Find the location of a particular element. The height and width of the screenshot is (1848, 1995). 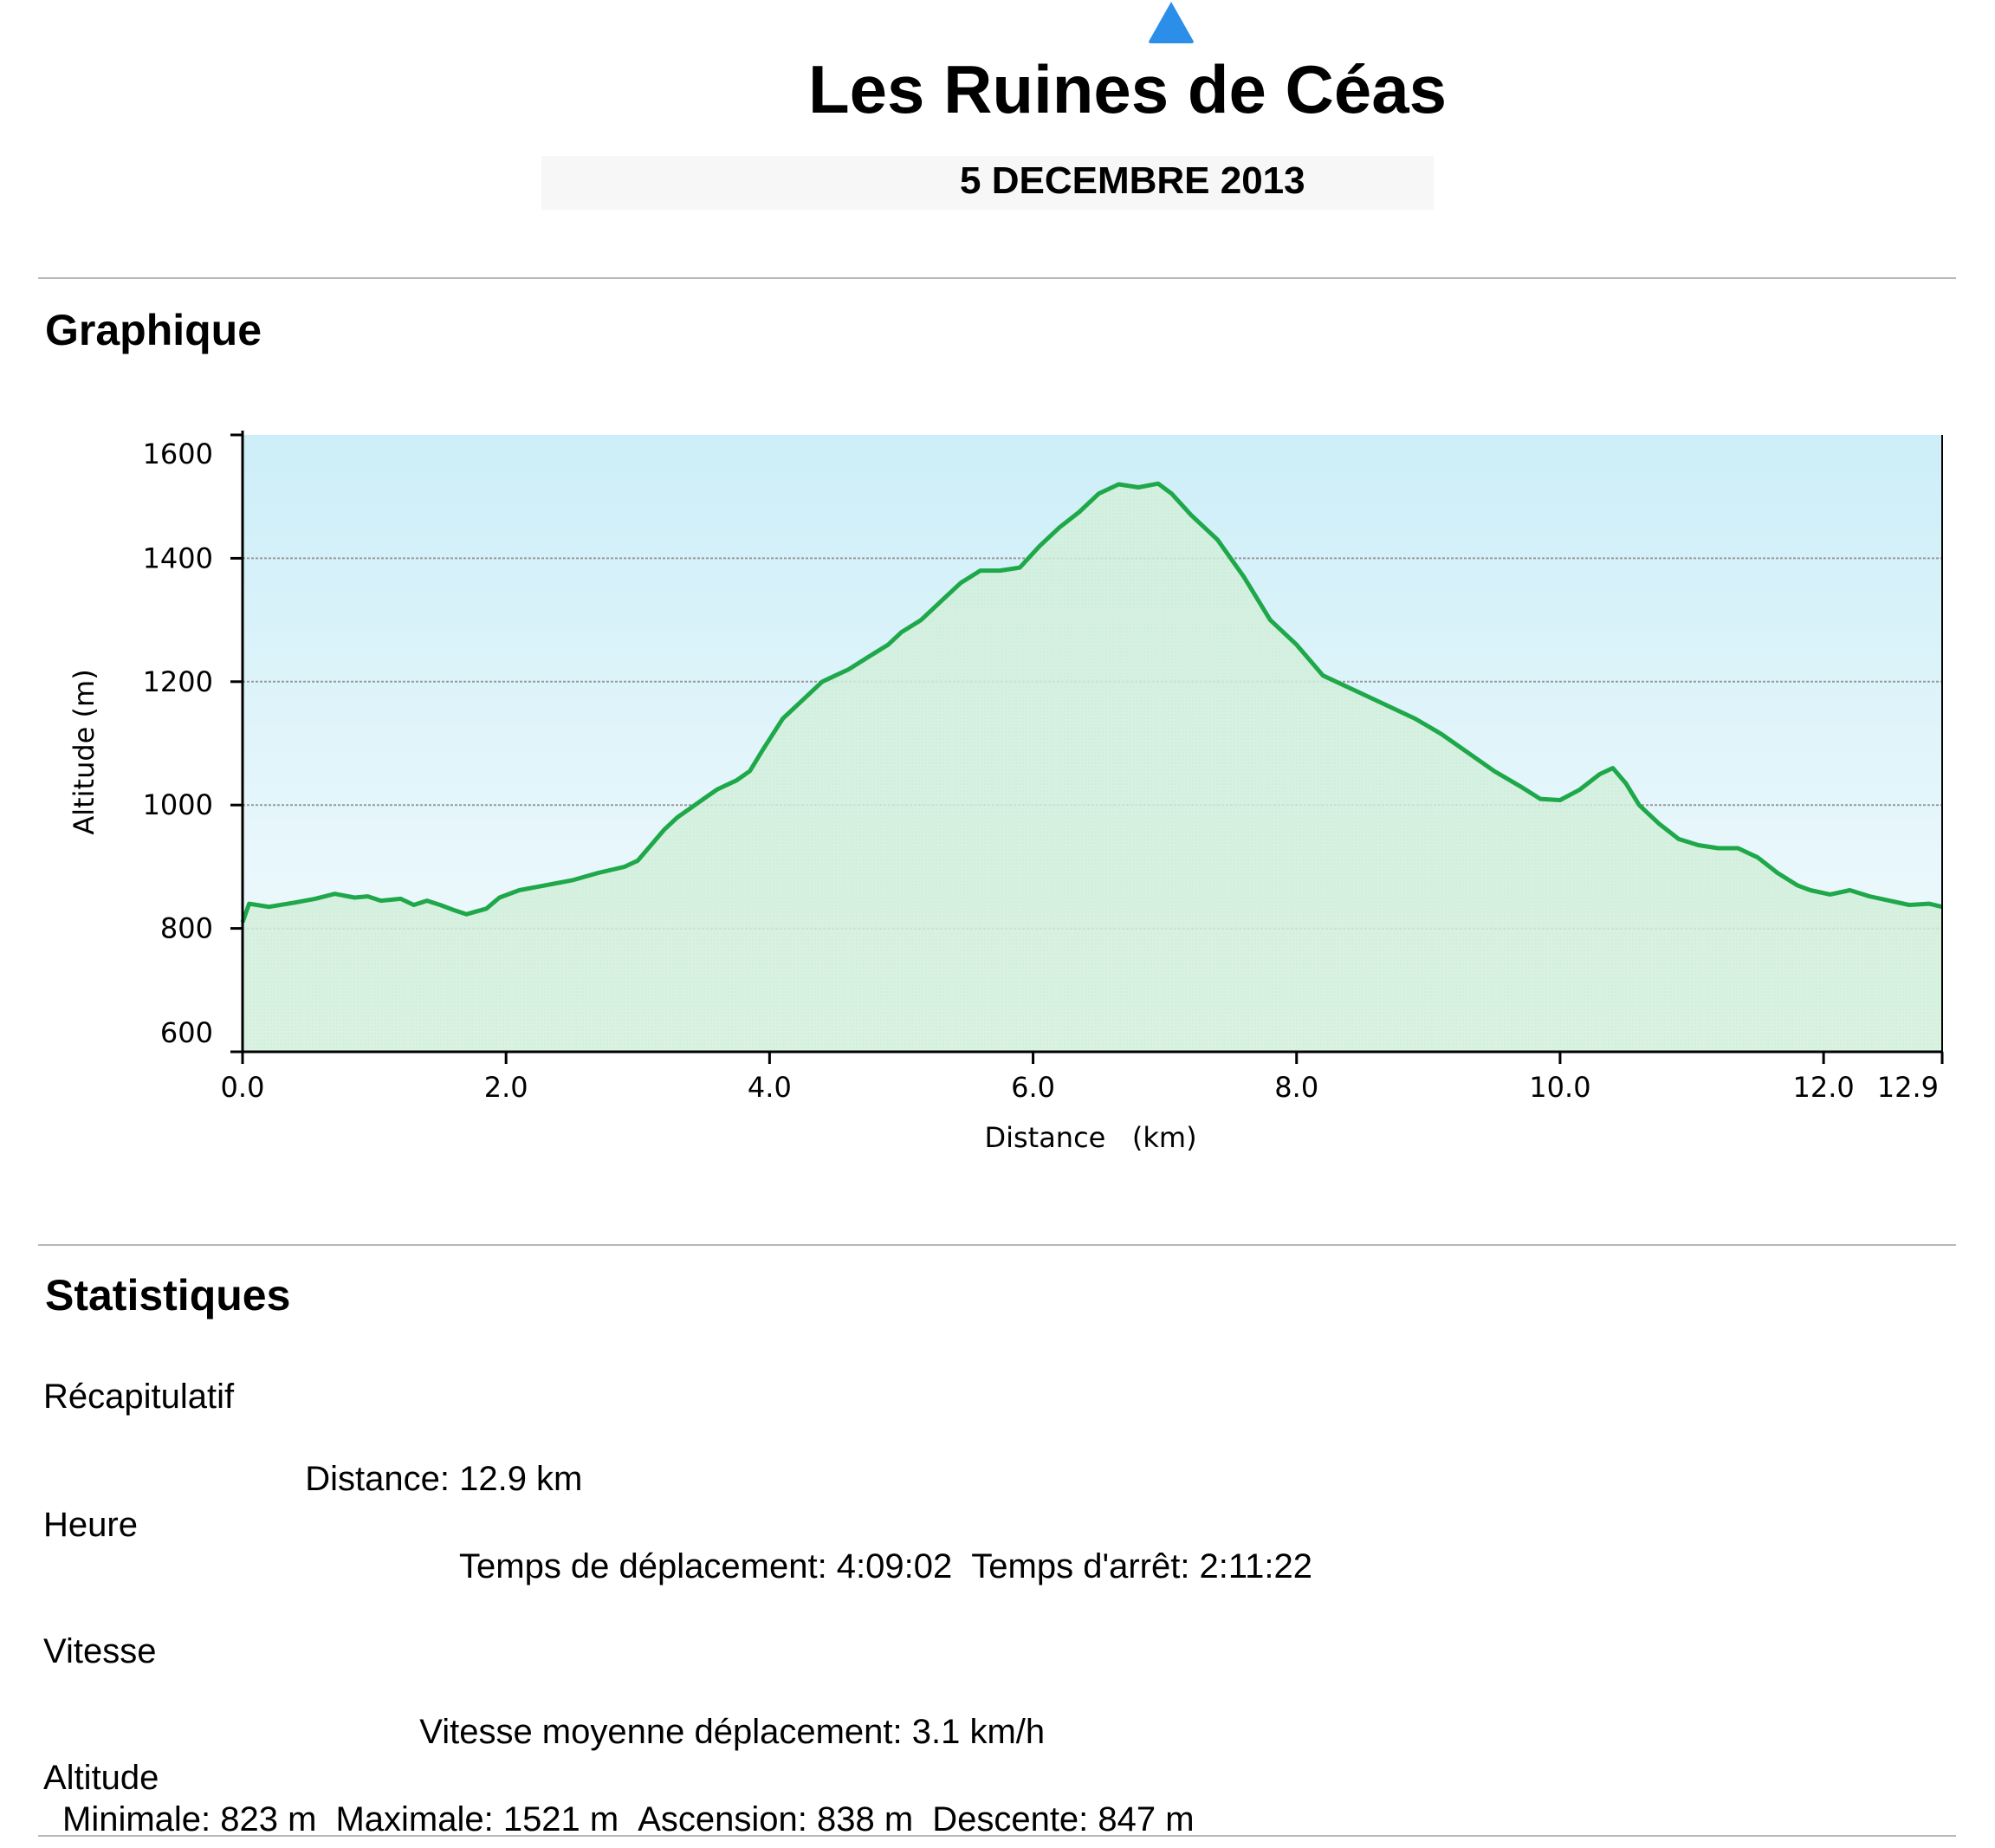

y-axis-title: Altitude (m) is located at coordinates (84, 752).